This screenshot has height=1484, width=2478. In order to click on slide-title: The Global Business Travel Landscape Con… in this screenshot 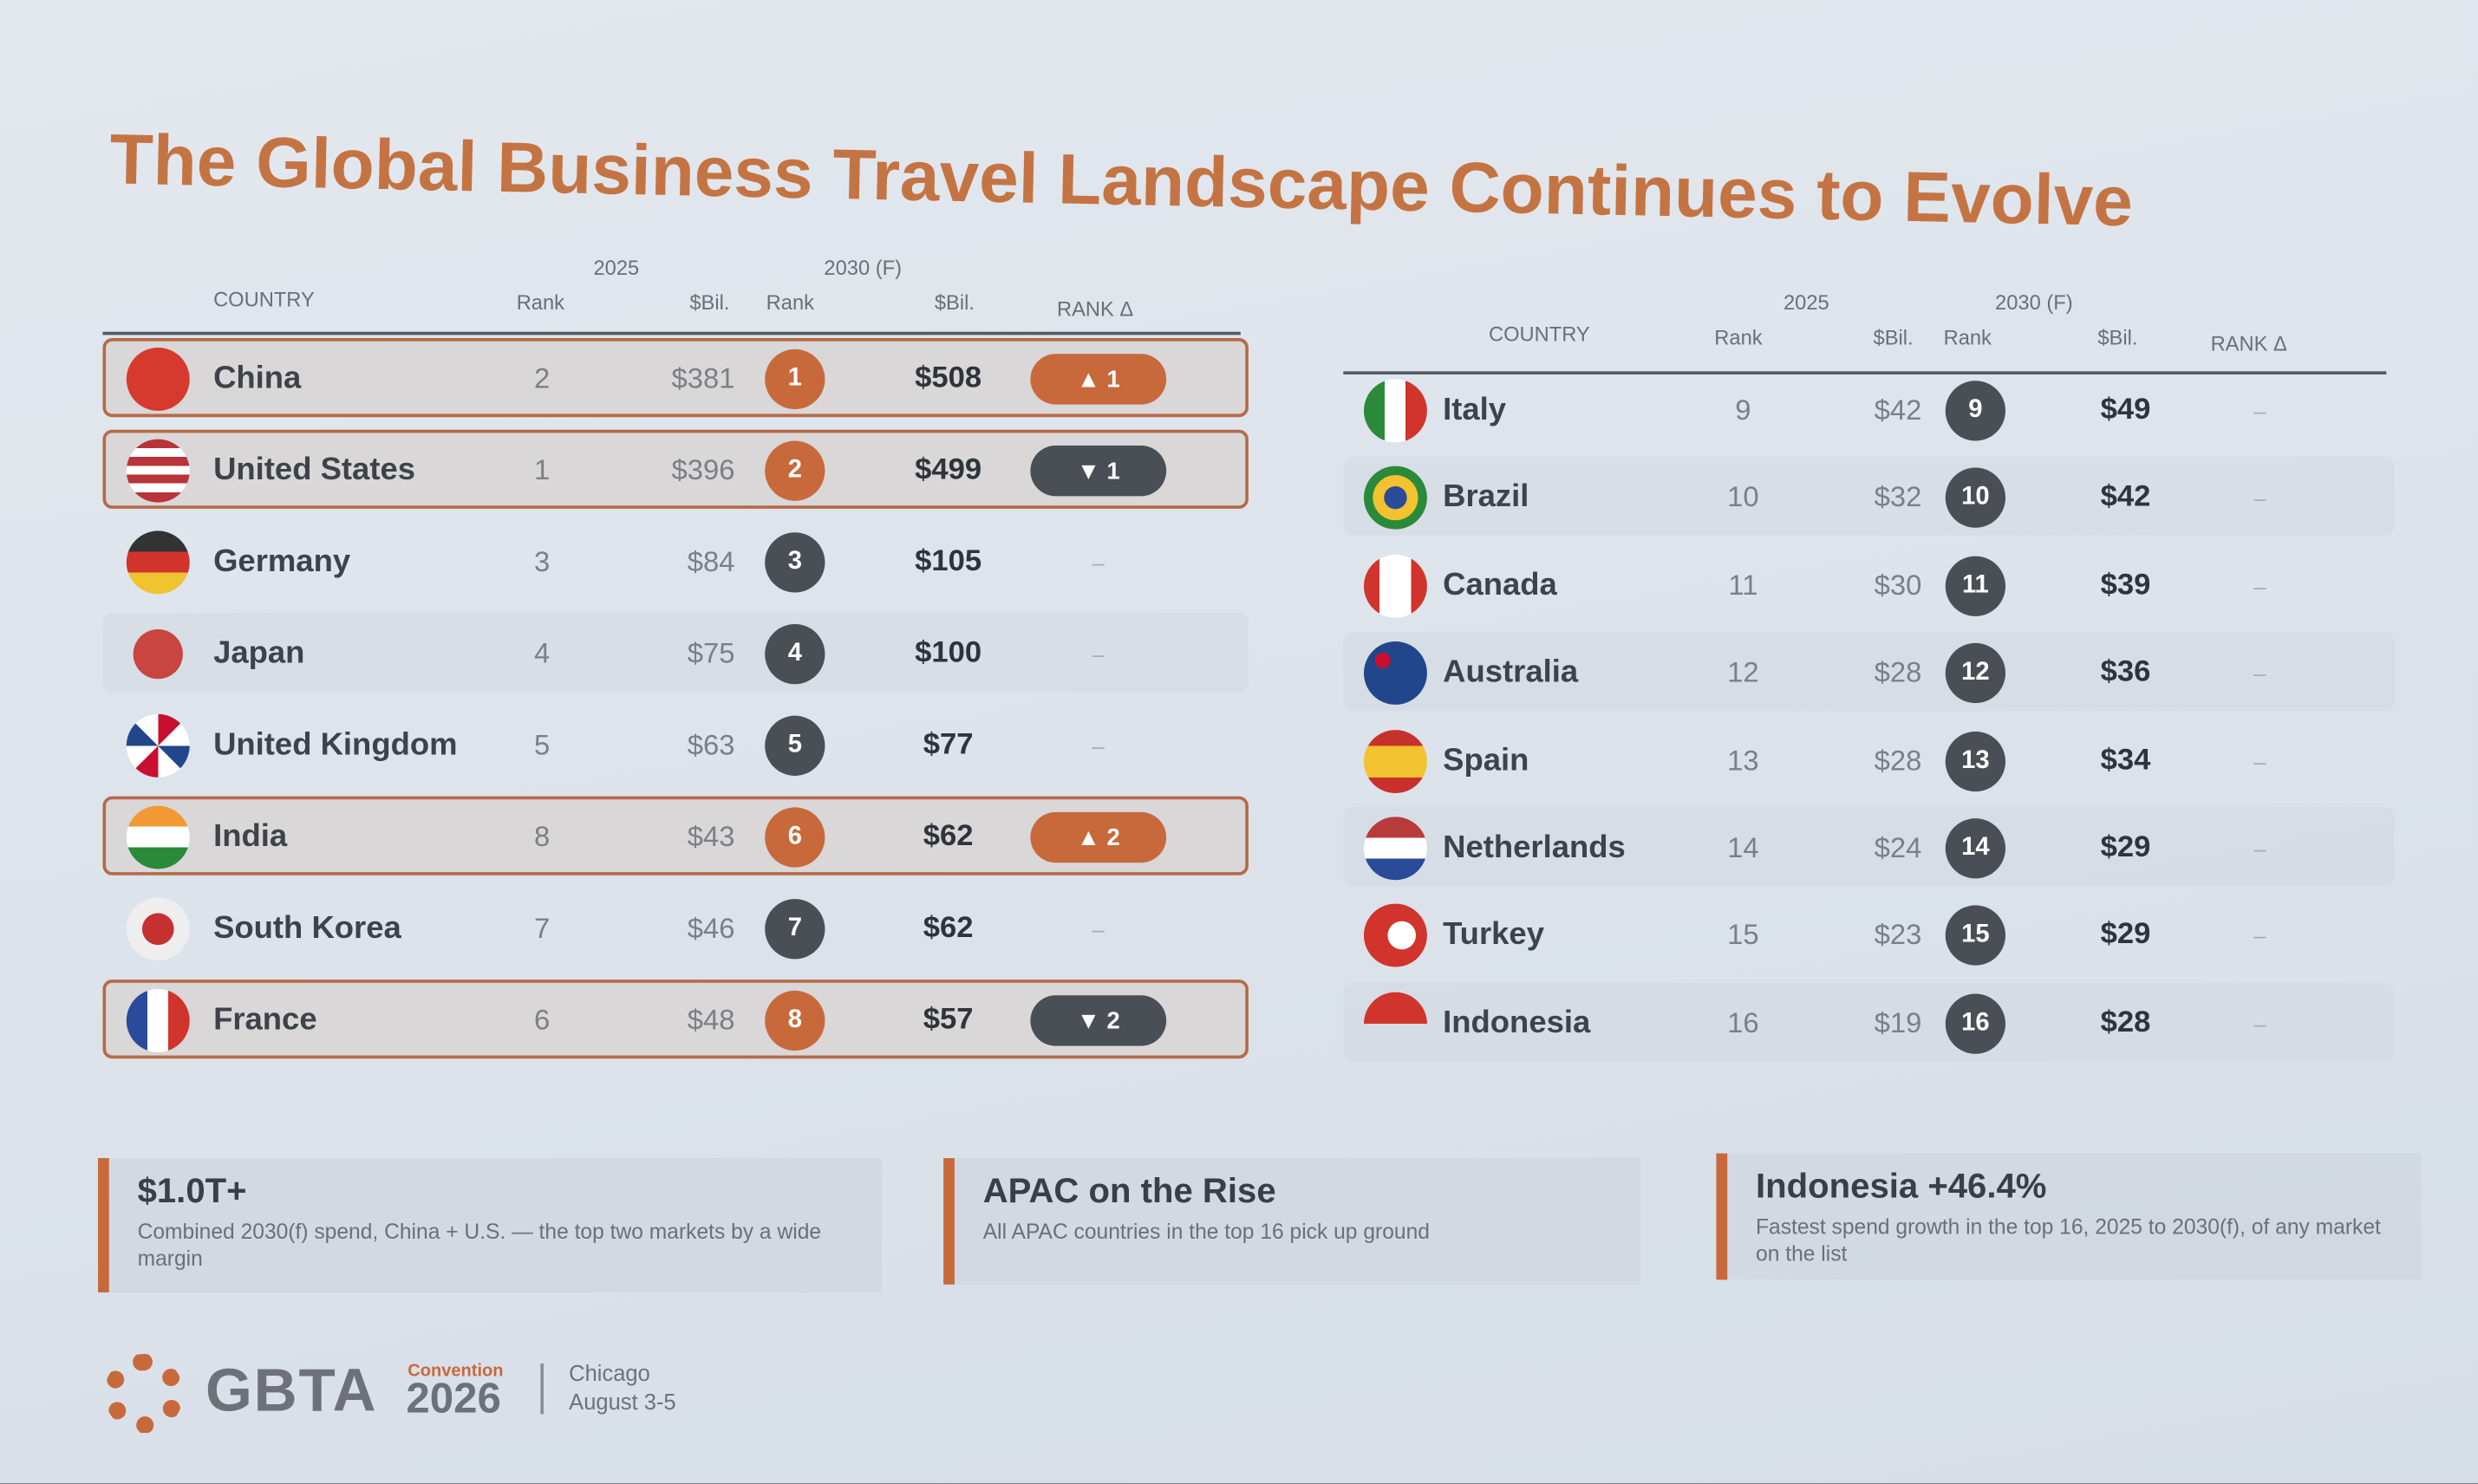, I will do `click(1121, 180)`.